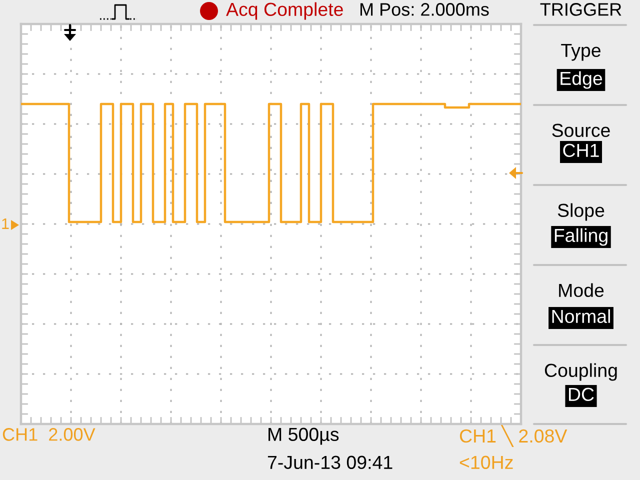 The height and width of the screenshot is (480, 640). What do you see at coordinates (581, 212) in the screenshot?
I see `text: Slope` at bounding box center [581, 212].